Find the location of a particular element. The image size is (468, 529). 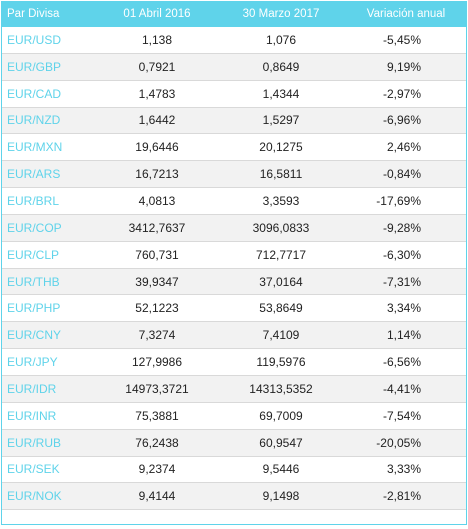

annual-change-cell: -7,31% is located at coordinates (406, 282).